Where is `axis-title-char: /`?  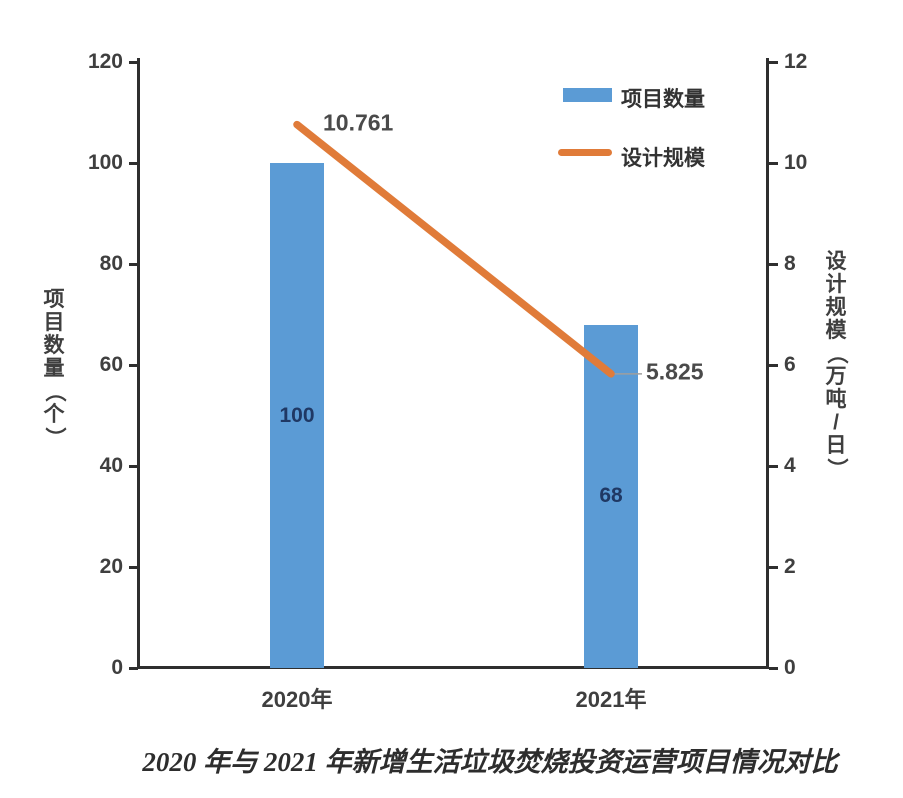
axis-title-char: / is located at coordinates (836, 422).